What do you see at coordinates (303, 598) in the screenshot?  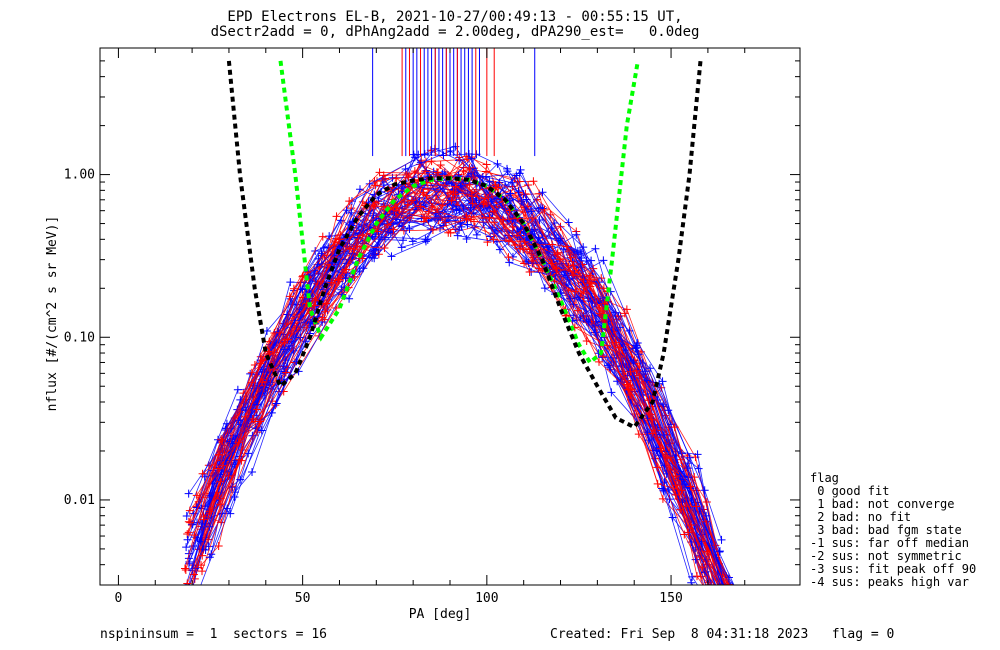 I see `x-tick-label: 50` at bounding box center [303, 598].